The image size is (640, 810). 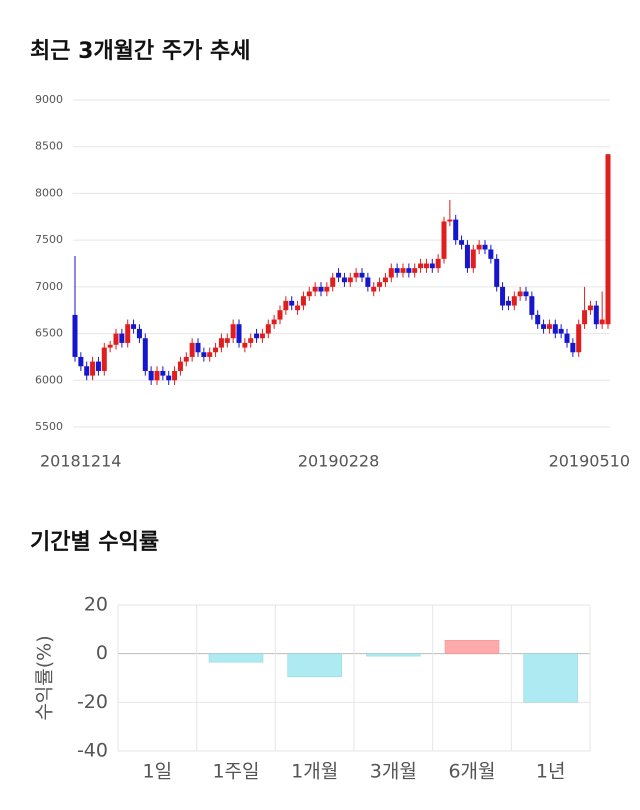 I want to click on y-tick-label: 20, so click(x=96, y=605).